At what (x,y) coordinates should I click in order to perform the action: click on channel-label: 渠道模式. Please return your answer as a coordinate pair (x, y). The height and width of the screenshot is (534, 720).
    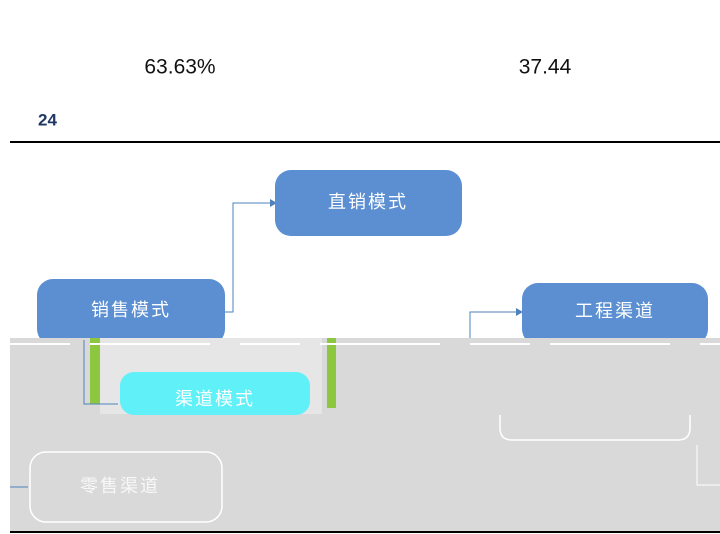
    Looking at the image, I should click on (215, 399).